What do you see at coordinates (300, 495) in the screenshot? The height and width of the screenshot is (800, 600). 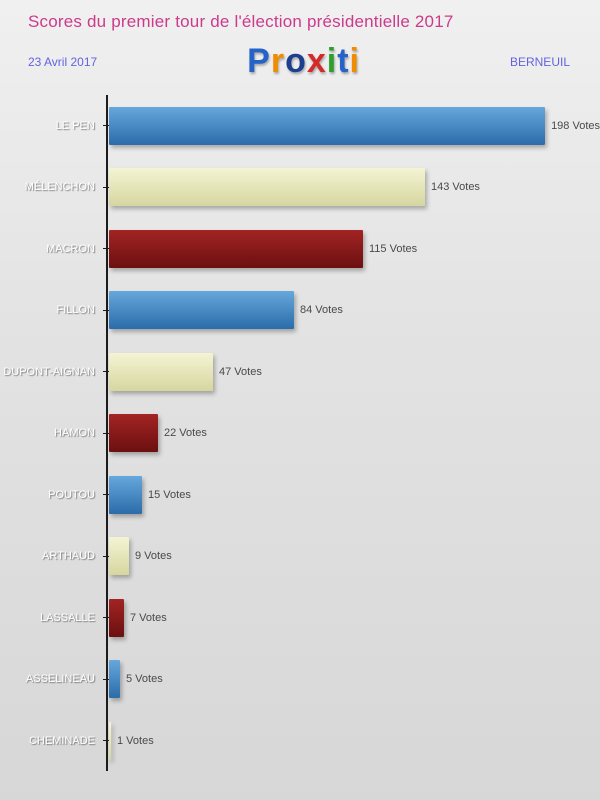 I see `chart-row: POUTOU 15 Votes` at bounding box center [300, 495].